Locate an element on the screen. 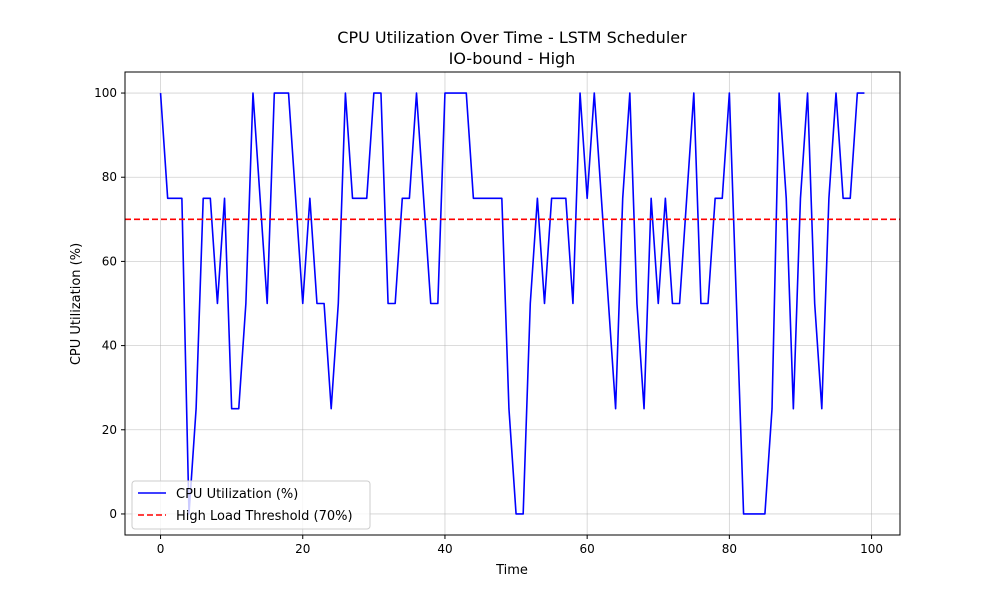  x-axis-label: Time is located at coordinates (511, 570).